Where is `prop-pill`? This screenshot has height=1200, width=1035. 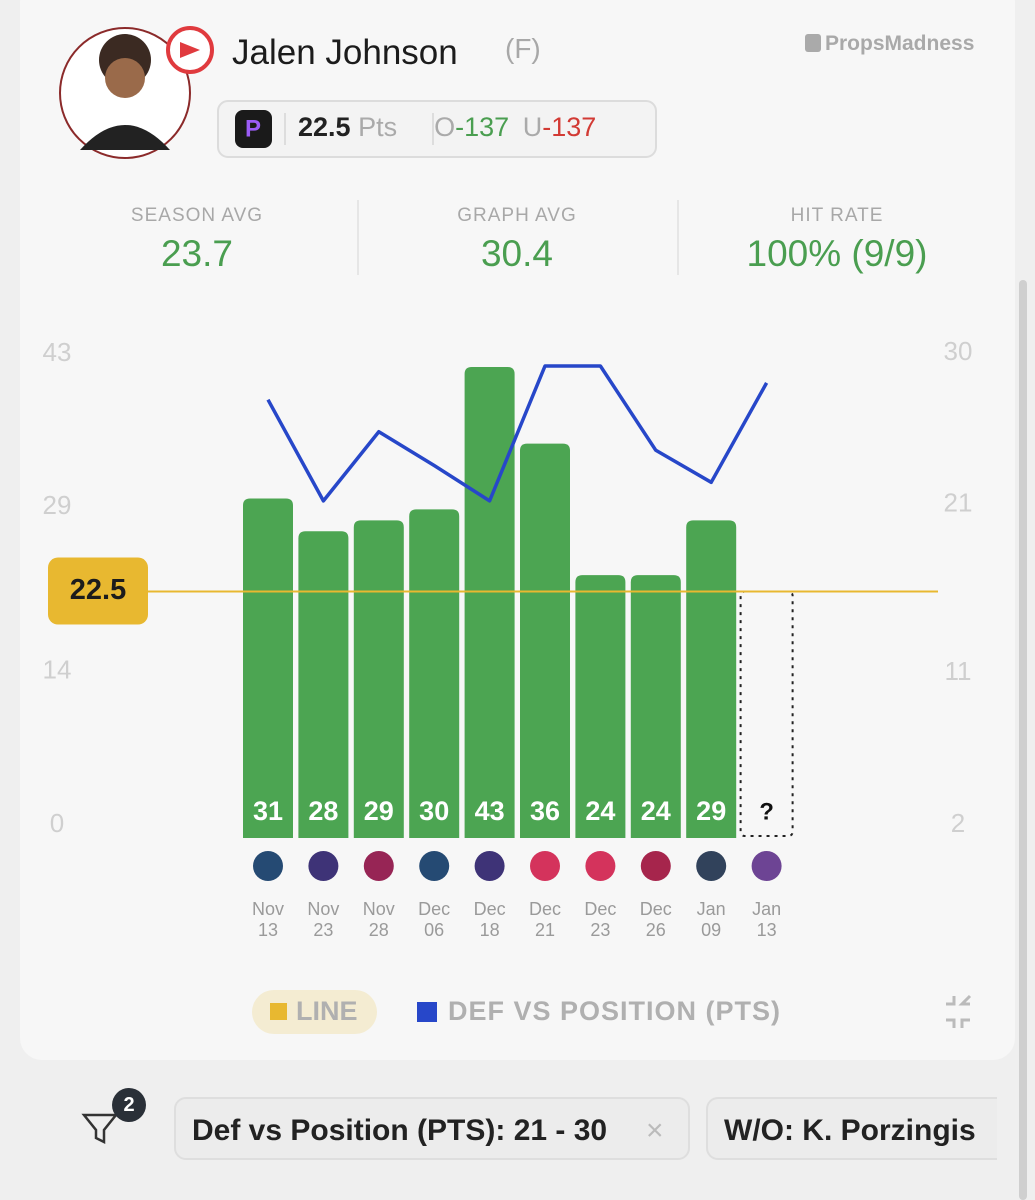 prop-pill is located at coordinates (437, 129).